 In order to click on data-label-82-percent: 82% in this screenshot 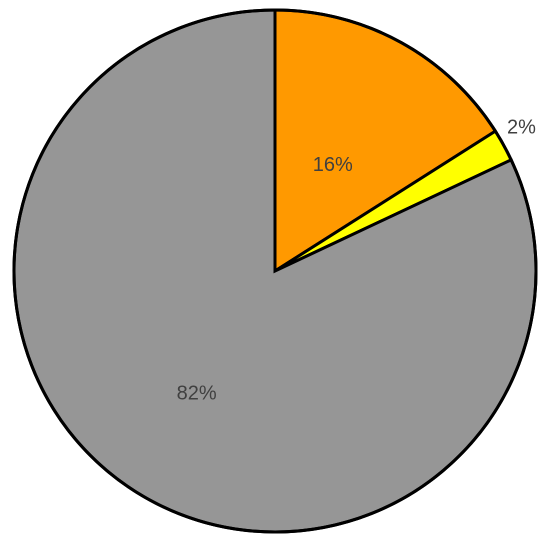, I will do `click(197, 394)`.